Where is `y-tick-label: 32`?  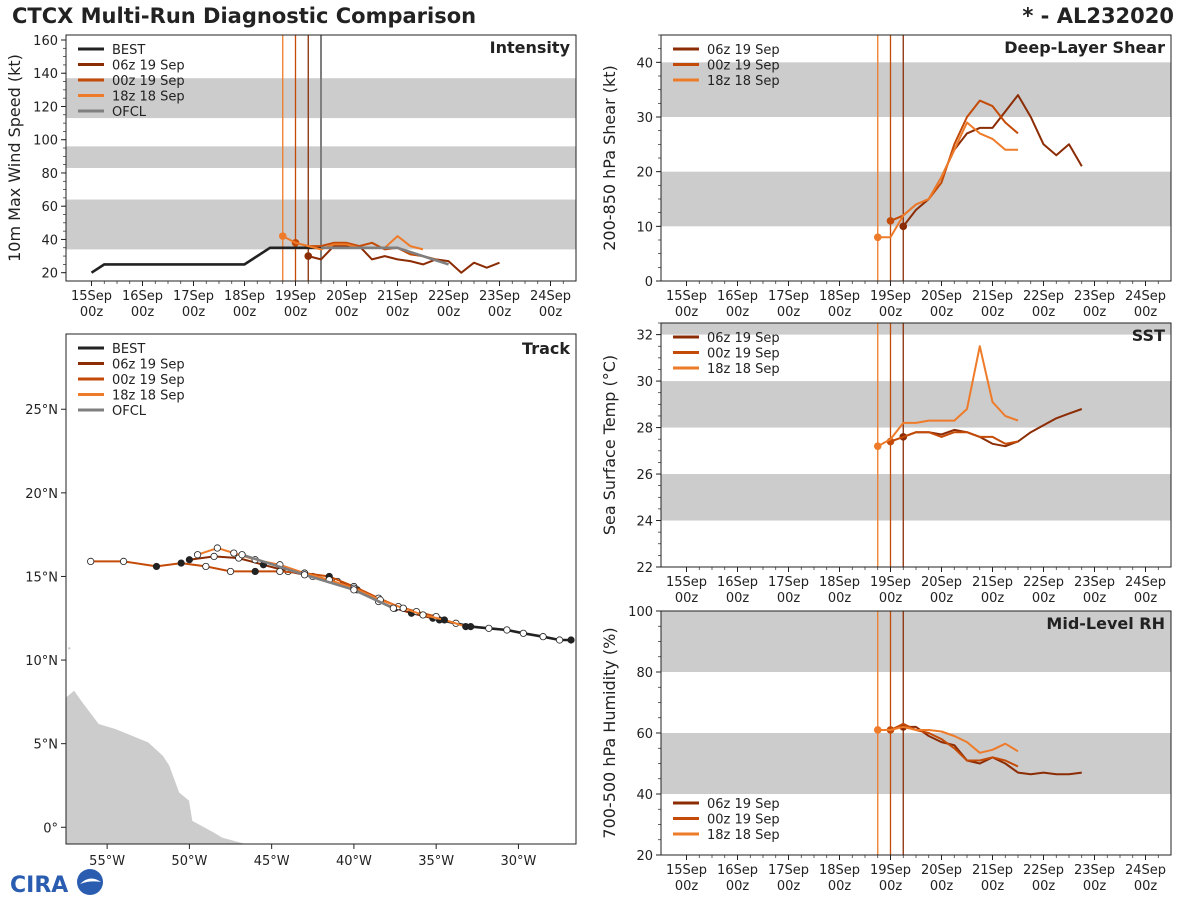
y-tick-label: 32 is located at coordinates (644, 336).